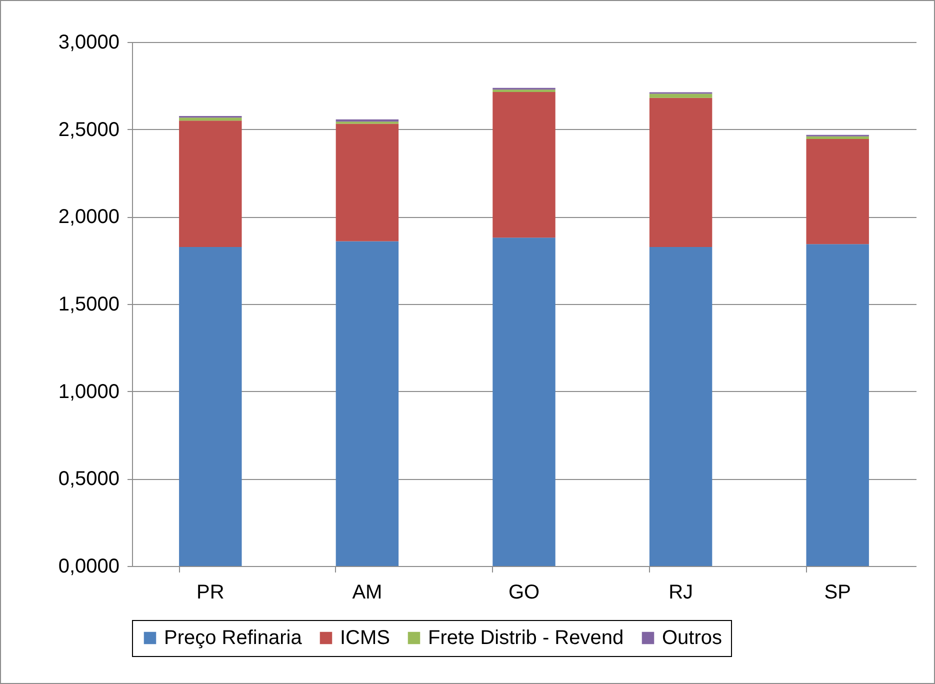 Image resolution: width=935 pixels, height=684 pixels. What do you see at coordinates (524, 593) in the screenshot?
I see `x-tick-label: GO` at bounding box center [524, 593].